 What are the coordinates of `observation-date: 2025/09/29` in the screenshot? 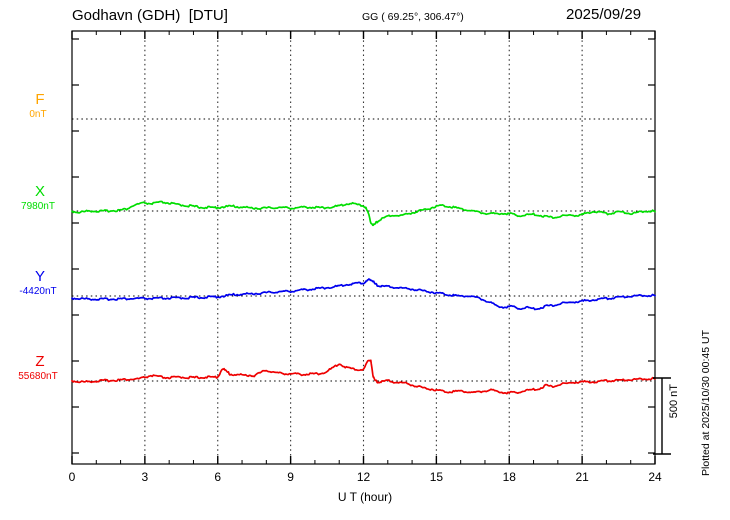 It's located at (604, 14).